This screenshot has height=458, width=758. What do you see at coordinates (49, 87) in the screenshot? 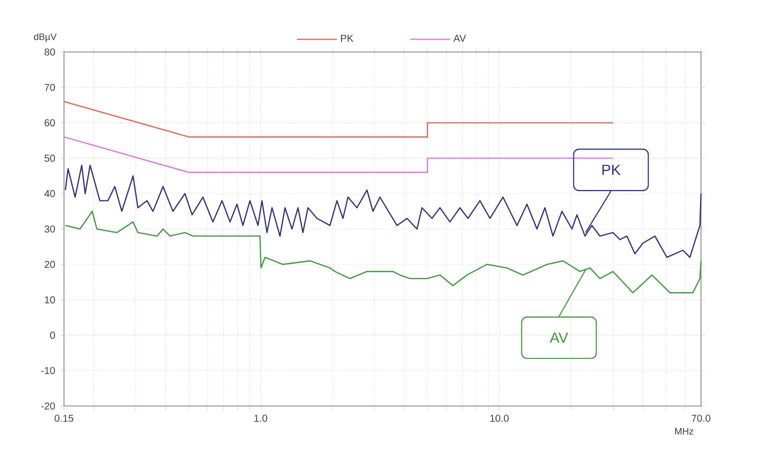
I see `y-tick-label: 70` at bounding box center [49, 87].